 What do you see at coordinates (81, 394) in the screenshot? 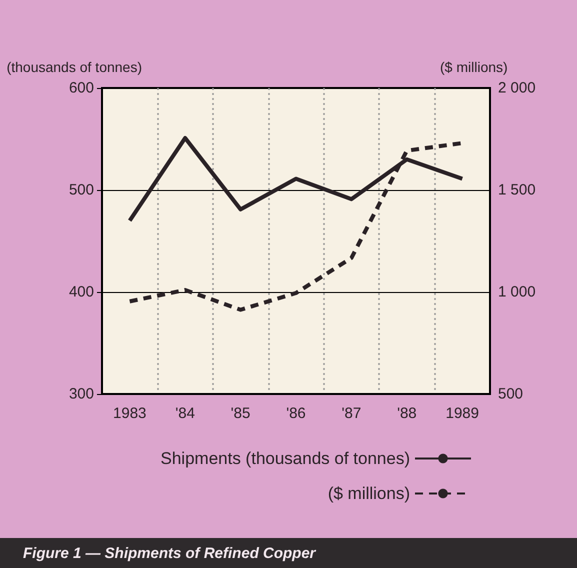
I see `y-tick-label: 300` at bounding box center [81, 394].